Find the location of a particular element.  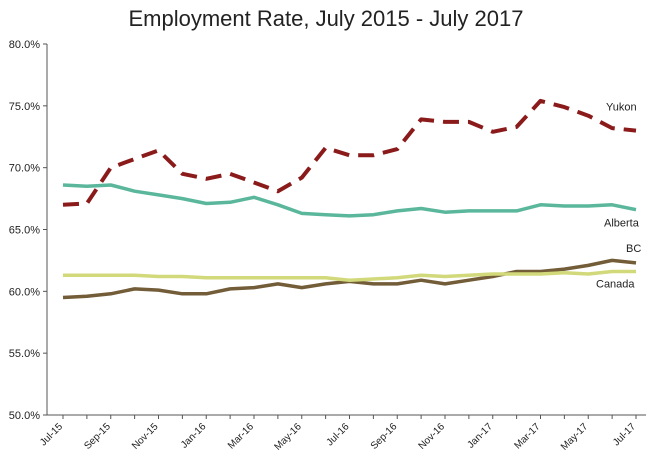

x-tick-label: Jul-15 is located at coordinates (51, 434).